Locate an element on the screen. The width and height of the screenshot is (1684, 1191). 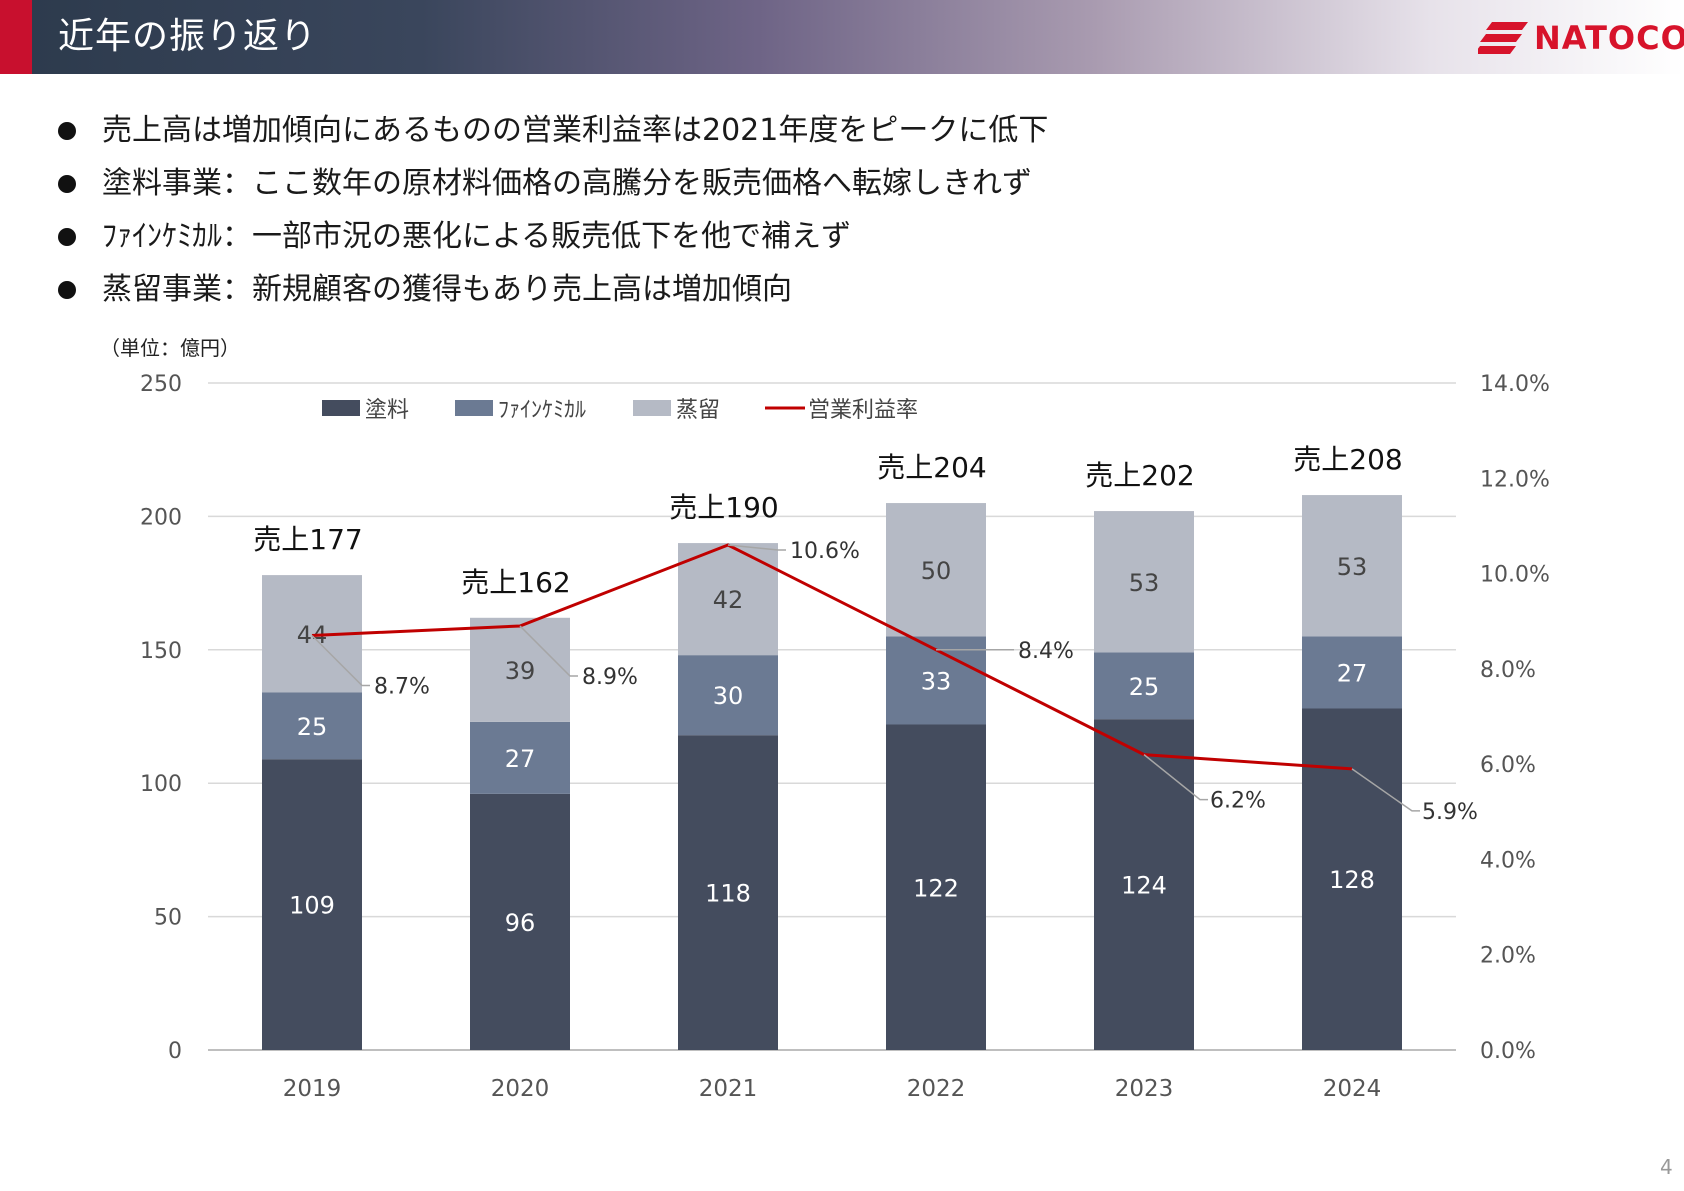
logo-text: NATOCO is located at coordinates (1609, 38).